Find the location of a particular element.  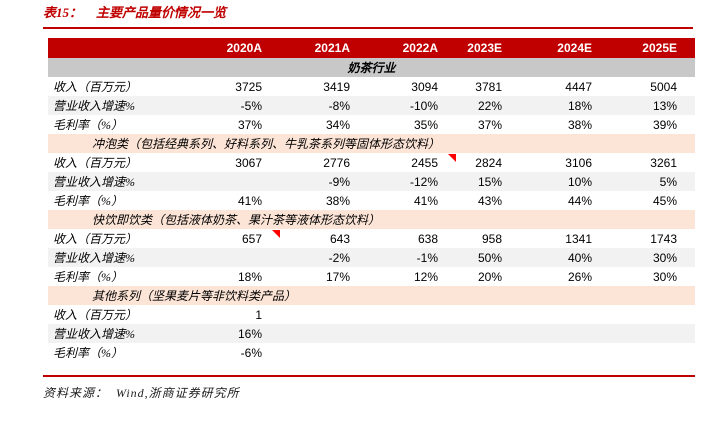

value-cell: 638 is located at coordinates (427, 238).